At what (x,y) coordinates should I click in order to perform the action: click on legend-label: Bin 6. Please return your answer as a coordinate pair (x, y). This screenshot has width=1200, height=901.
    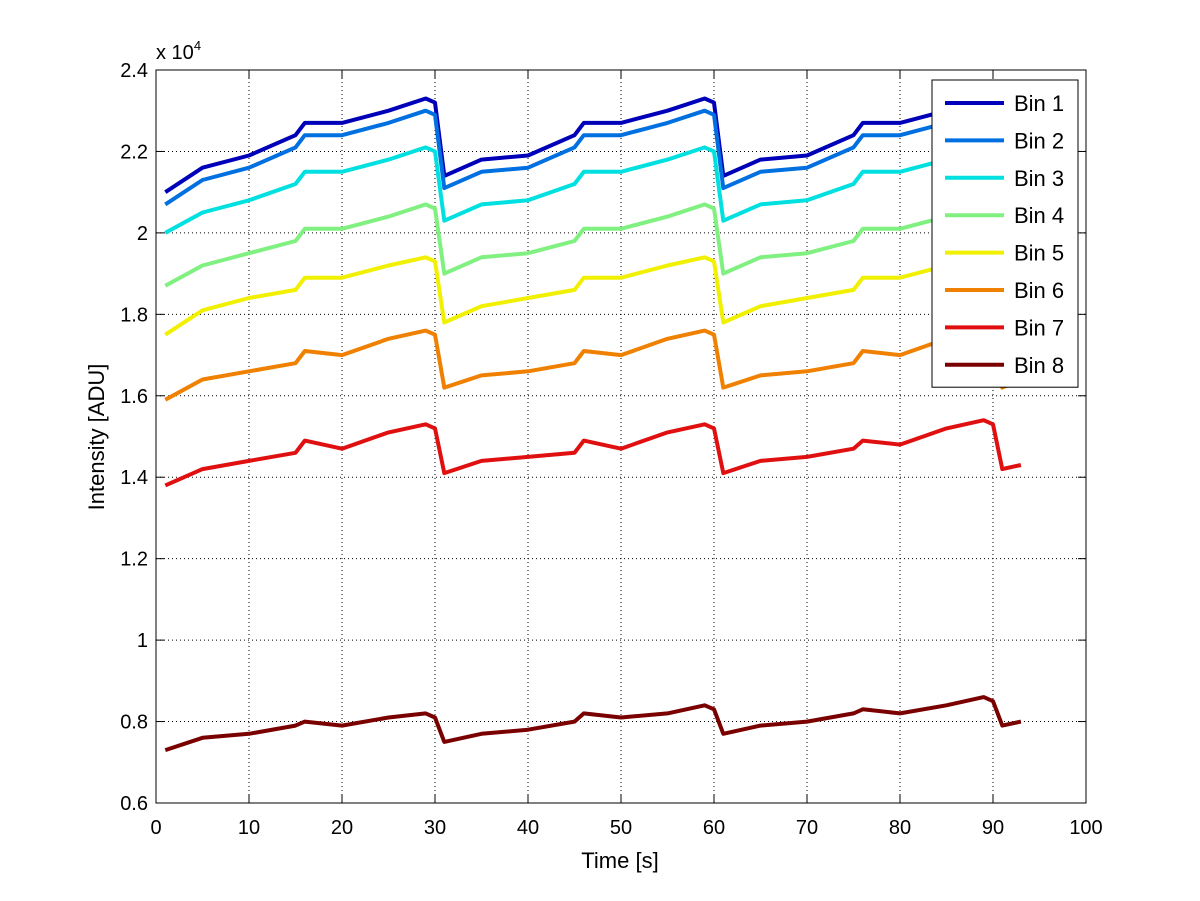
    Looking at the image, I should click on (1039, 290).